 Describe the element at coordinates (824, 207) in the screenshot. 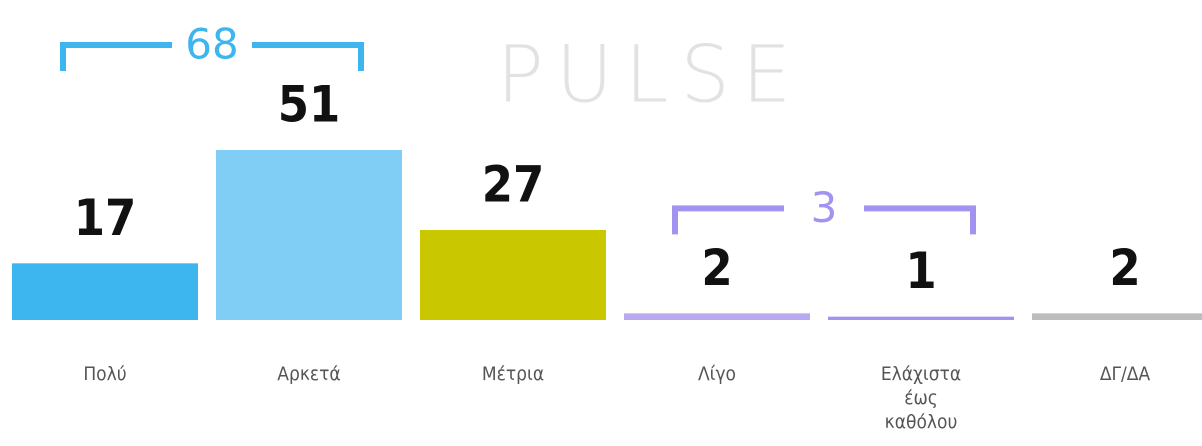

I see `group-total: 3` at that location.